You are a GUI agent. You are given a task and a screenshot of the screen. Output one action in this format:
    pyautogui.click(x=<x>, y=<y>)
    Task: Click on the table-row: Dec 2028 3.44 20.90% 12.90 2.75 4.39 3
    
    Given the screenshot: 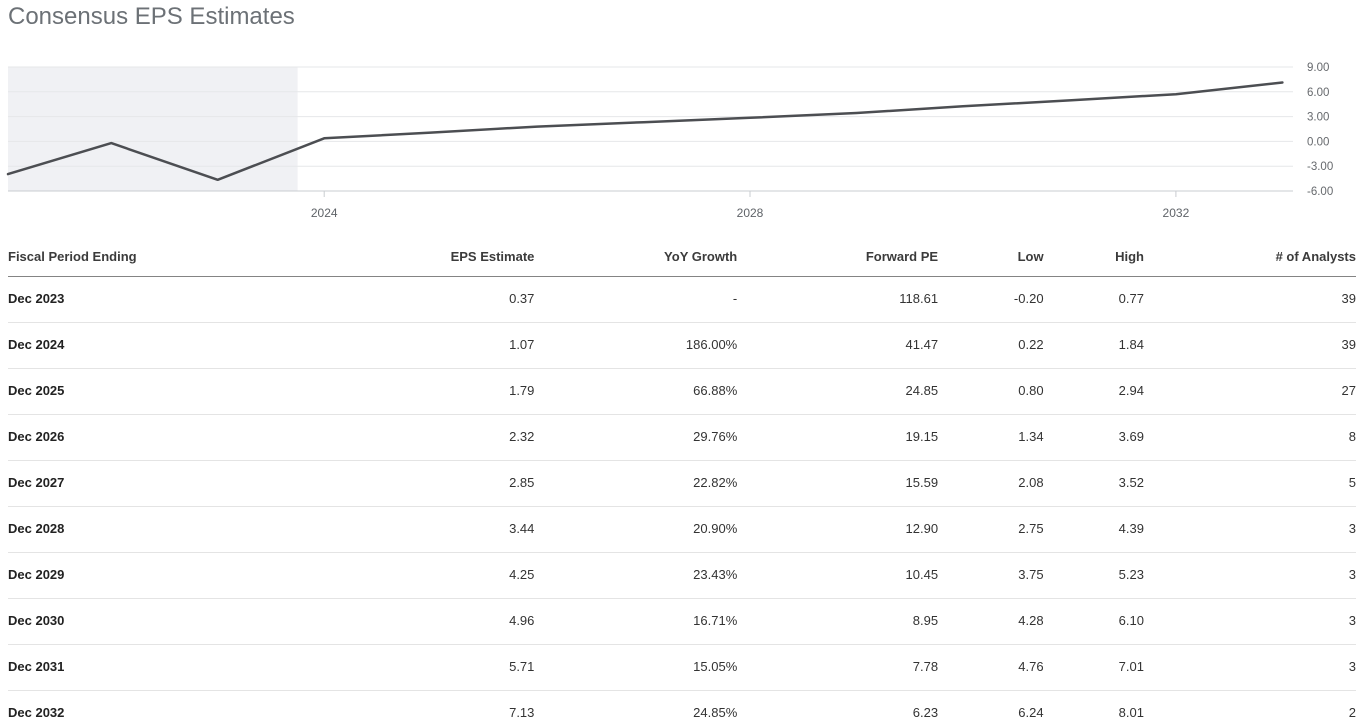 What is the action you would take?
    pyautogui.click(x=682, y=529)
    